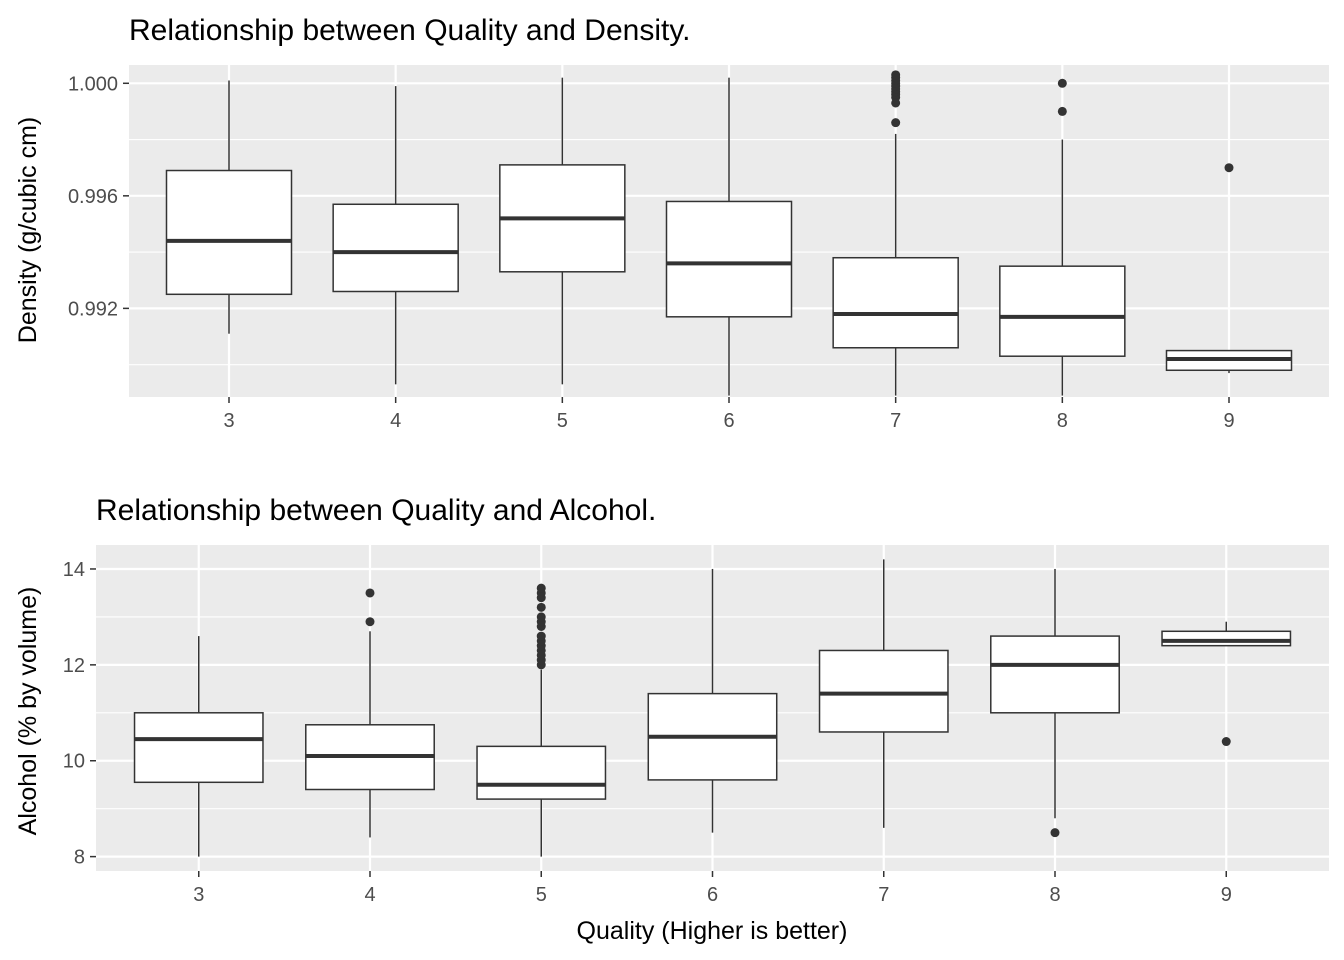 The height and width of the screenshot is (960, 1344). What do you see at coordinates (79, 858) in the screenshot?
I see `y-tick-label: 8` at bounding box center [79, 858].